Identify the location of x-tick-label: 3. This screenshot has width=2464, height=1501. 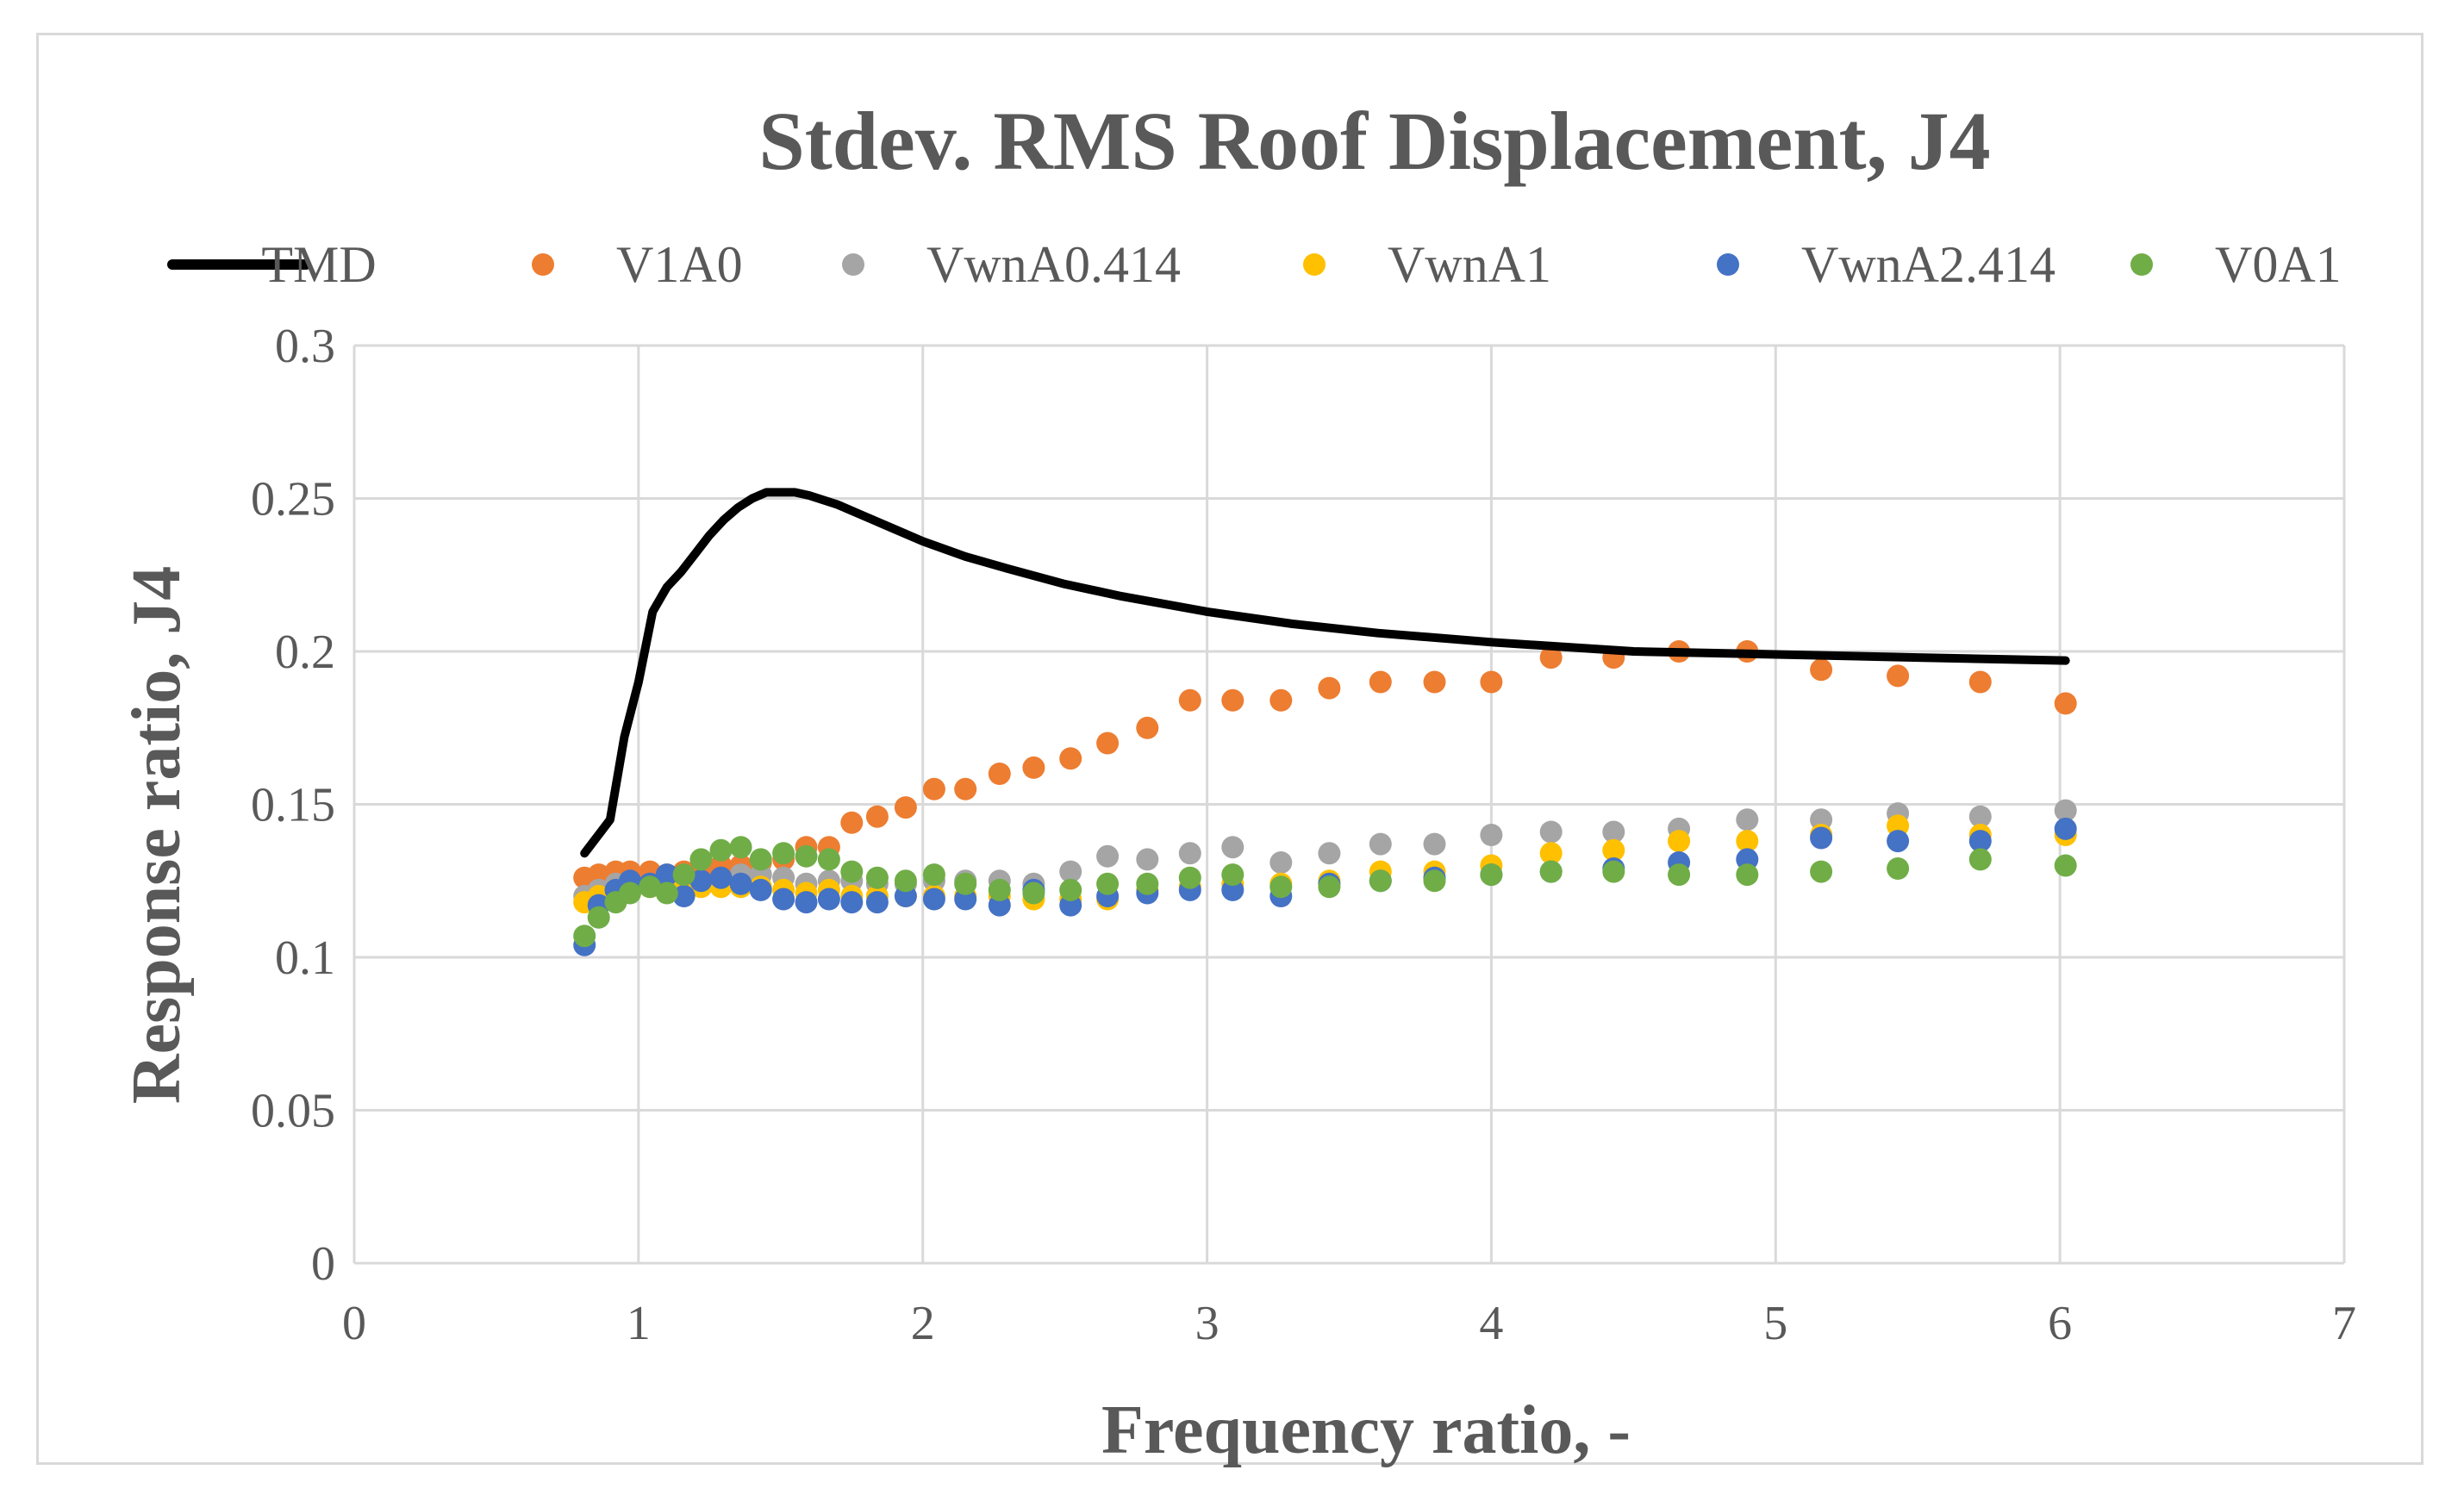
(1207, 1323).